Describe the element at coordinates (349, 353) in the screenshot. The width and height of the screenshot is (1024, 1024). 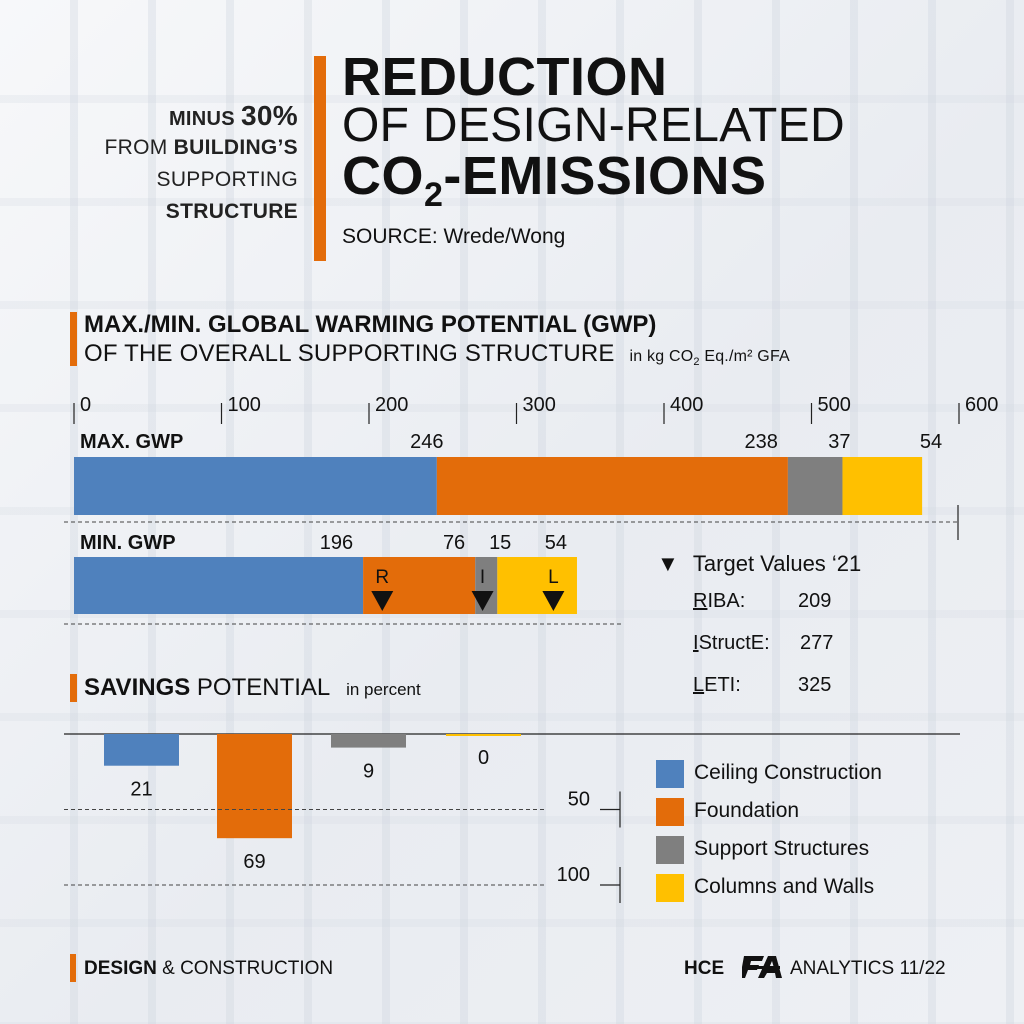
I see `gwp-subheading-text: OF THE OVERALL SUPPORTING STRUCTURE` at that location.